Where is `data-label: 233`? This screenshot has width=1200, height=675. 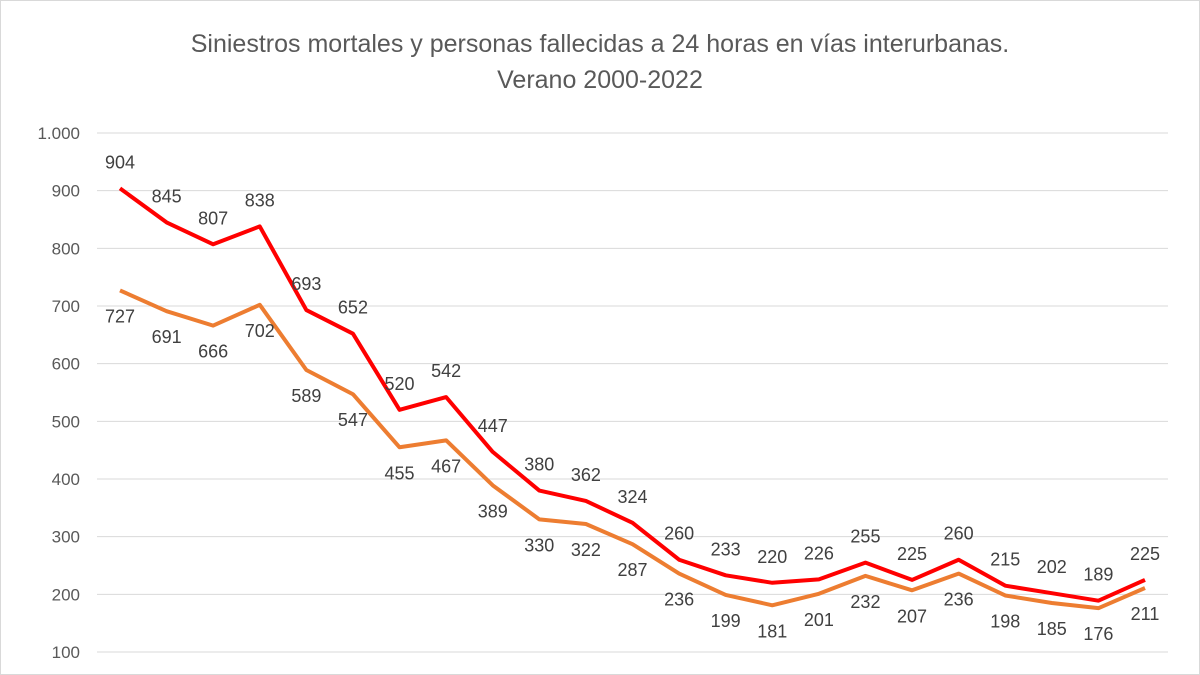
data-label: 233 is located at coordinates (726, 549).